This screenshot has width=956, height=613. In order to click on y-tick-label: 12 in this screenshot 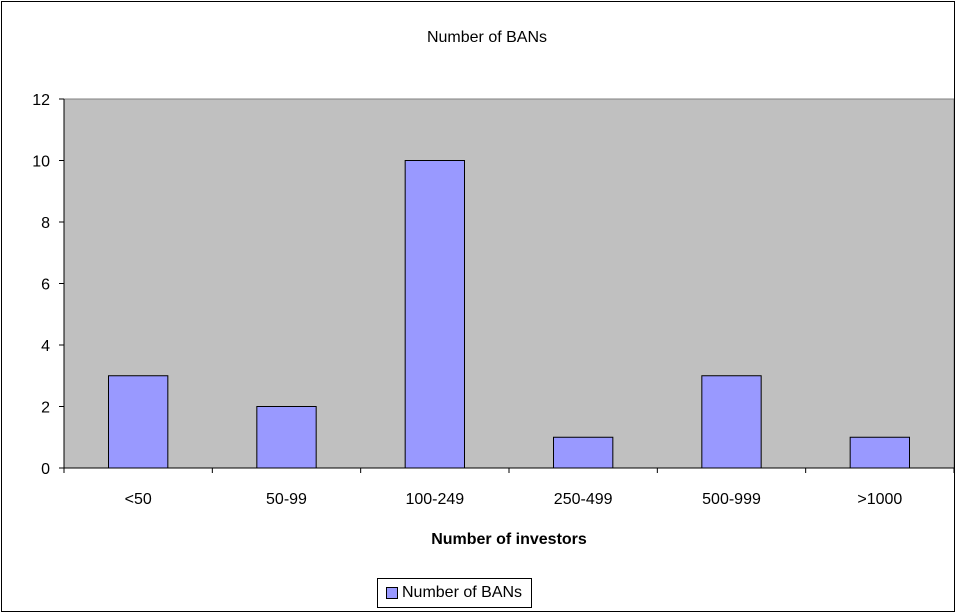, I will do `click(41, 100)`.